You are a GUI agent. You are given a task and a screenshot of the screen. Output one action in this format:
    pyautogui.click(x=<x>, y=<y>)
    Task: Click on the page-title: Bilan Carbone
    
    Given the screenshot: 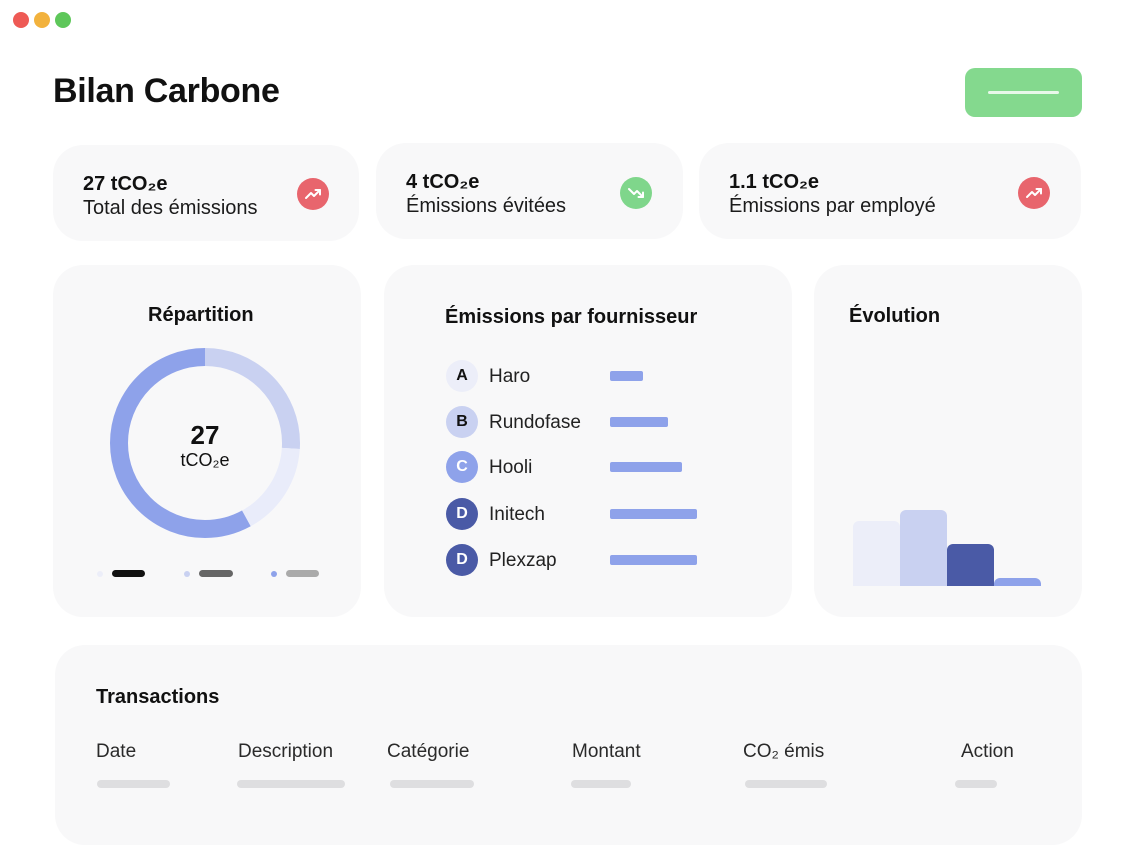 What is the action you would take?
    pyautogui.click(x=166, y=91)
    